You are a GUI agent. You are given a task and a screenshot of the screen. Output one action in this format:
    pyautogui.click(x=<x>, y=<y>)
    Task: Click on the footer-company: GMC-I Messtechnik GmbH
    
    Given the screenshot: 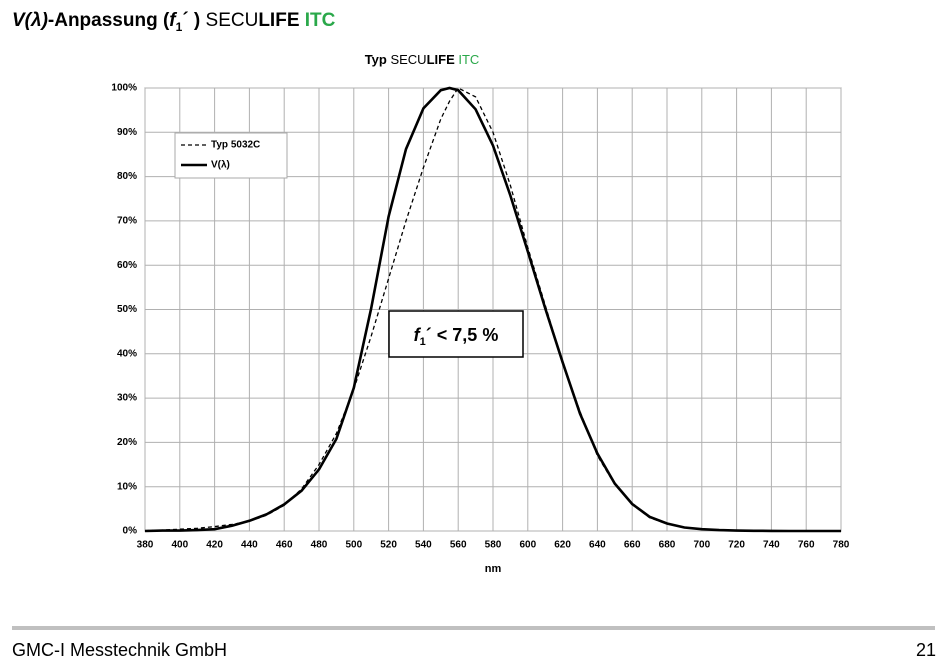 What is the action you would take?
    pyautogui.click(x=120, y=650)
    